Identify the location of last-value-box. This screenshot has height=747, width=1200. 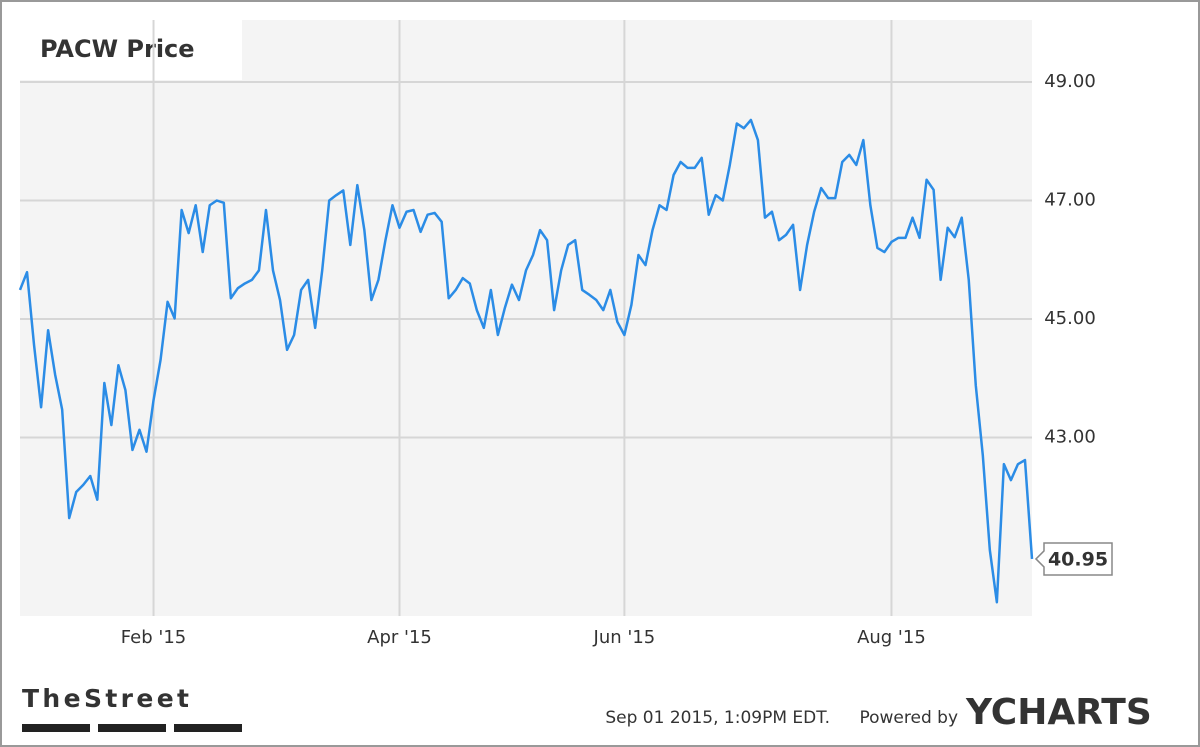
(1073, 559).